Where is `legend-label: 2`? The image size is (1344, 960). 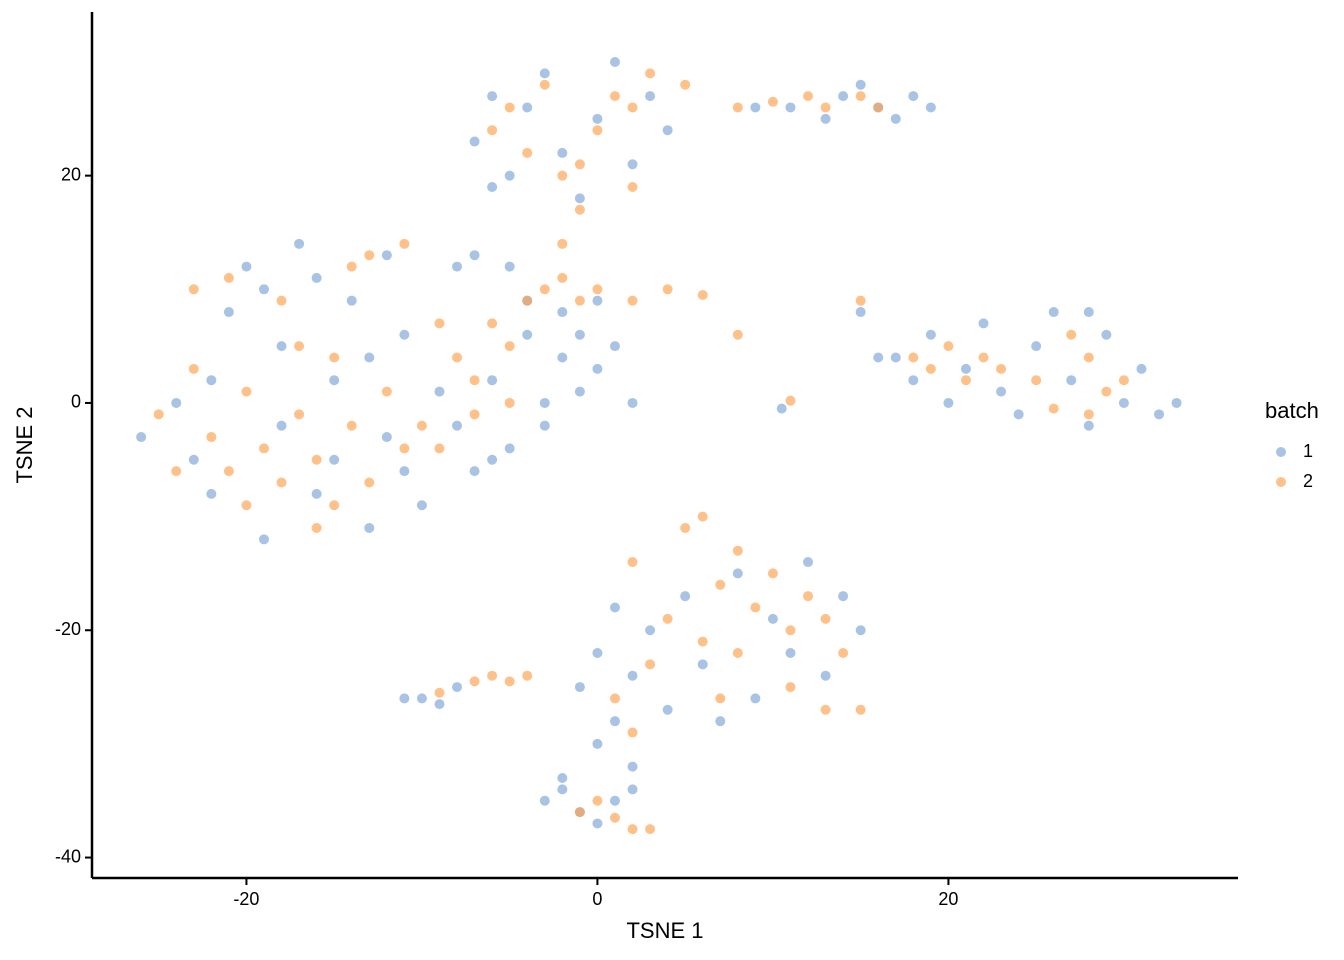
legend-label: 2 is located at coordinates (1308, 481).